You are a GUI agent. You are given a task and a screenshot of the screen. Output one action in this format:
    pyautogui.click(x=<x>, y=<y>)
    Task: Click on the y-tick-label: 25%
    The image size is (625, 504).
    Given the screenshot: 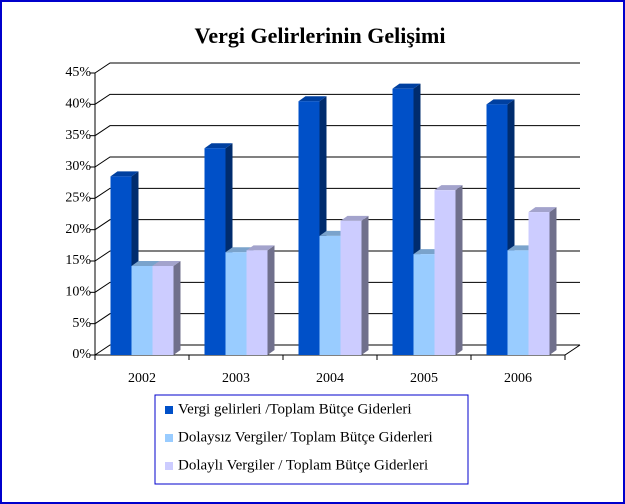 What is the action you would take?
    pyautogui.click(x=78, y=198)
    